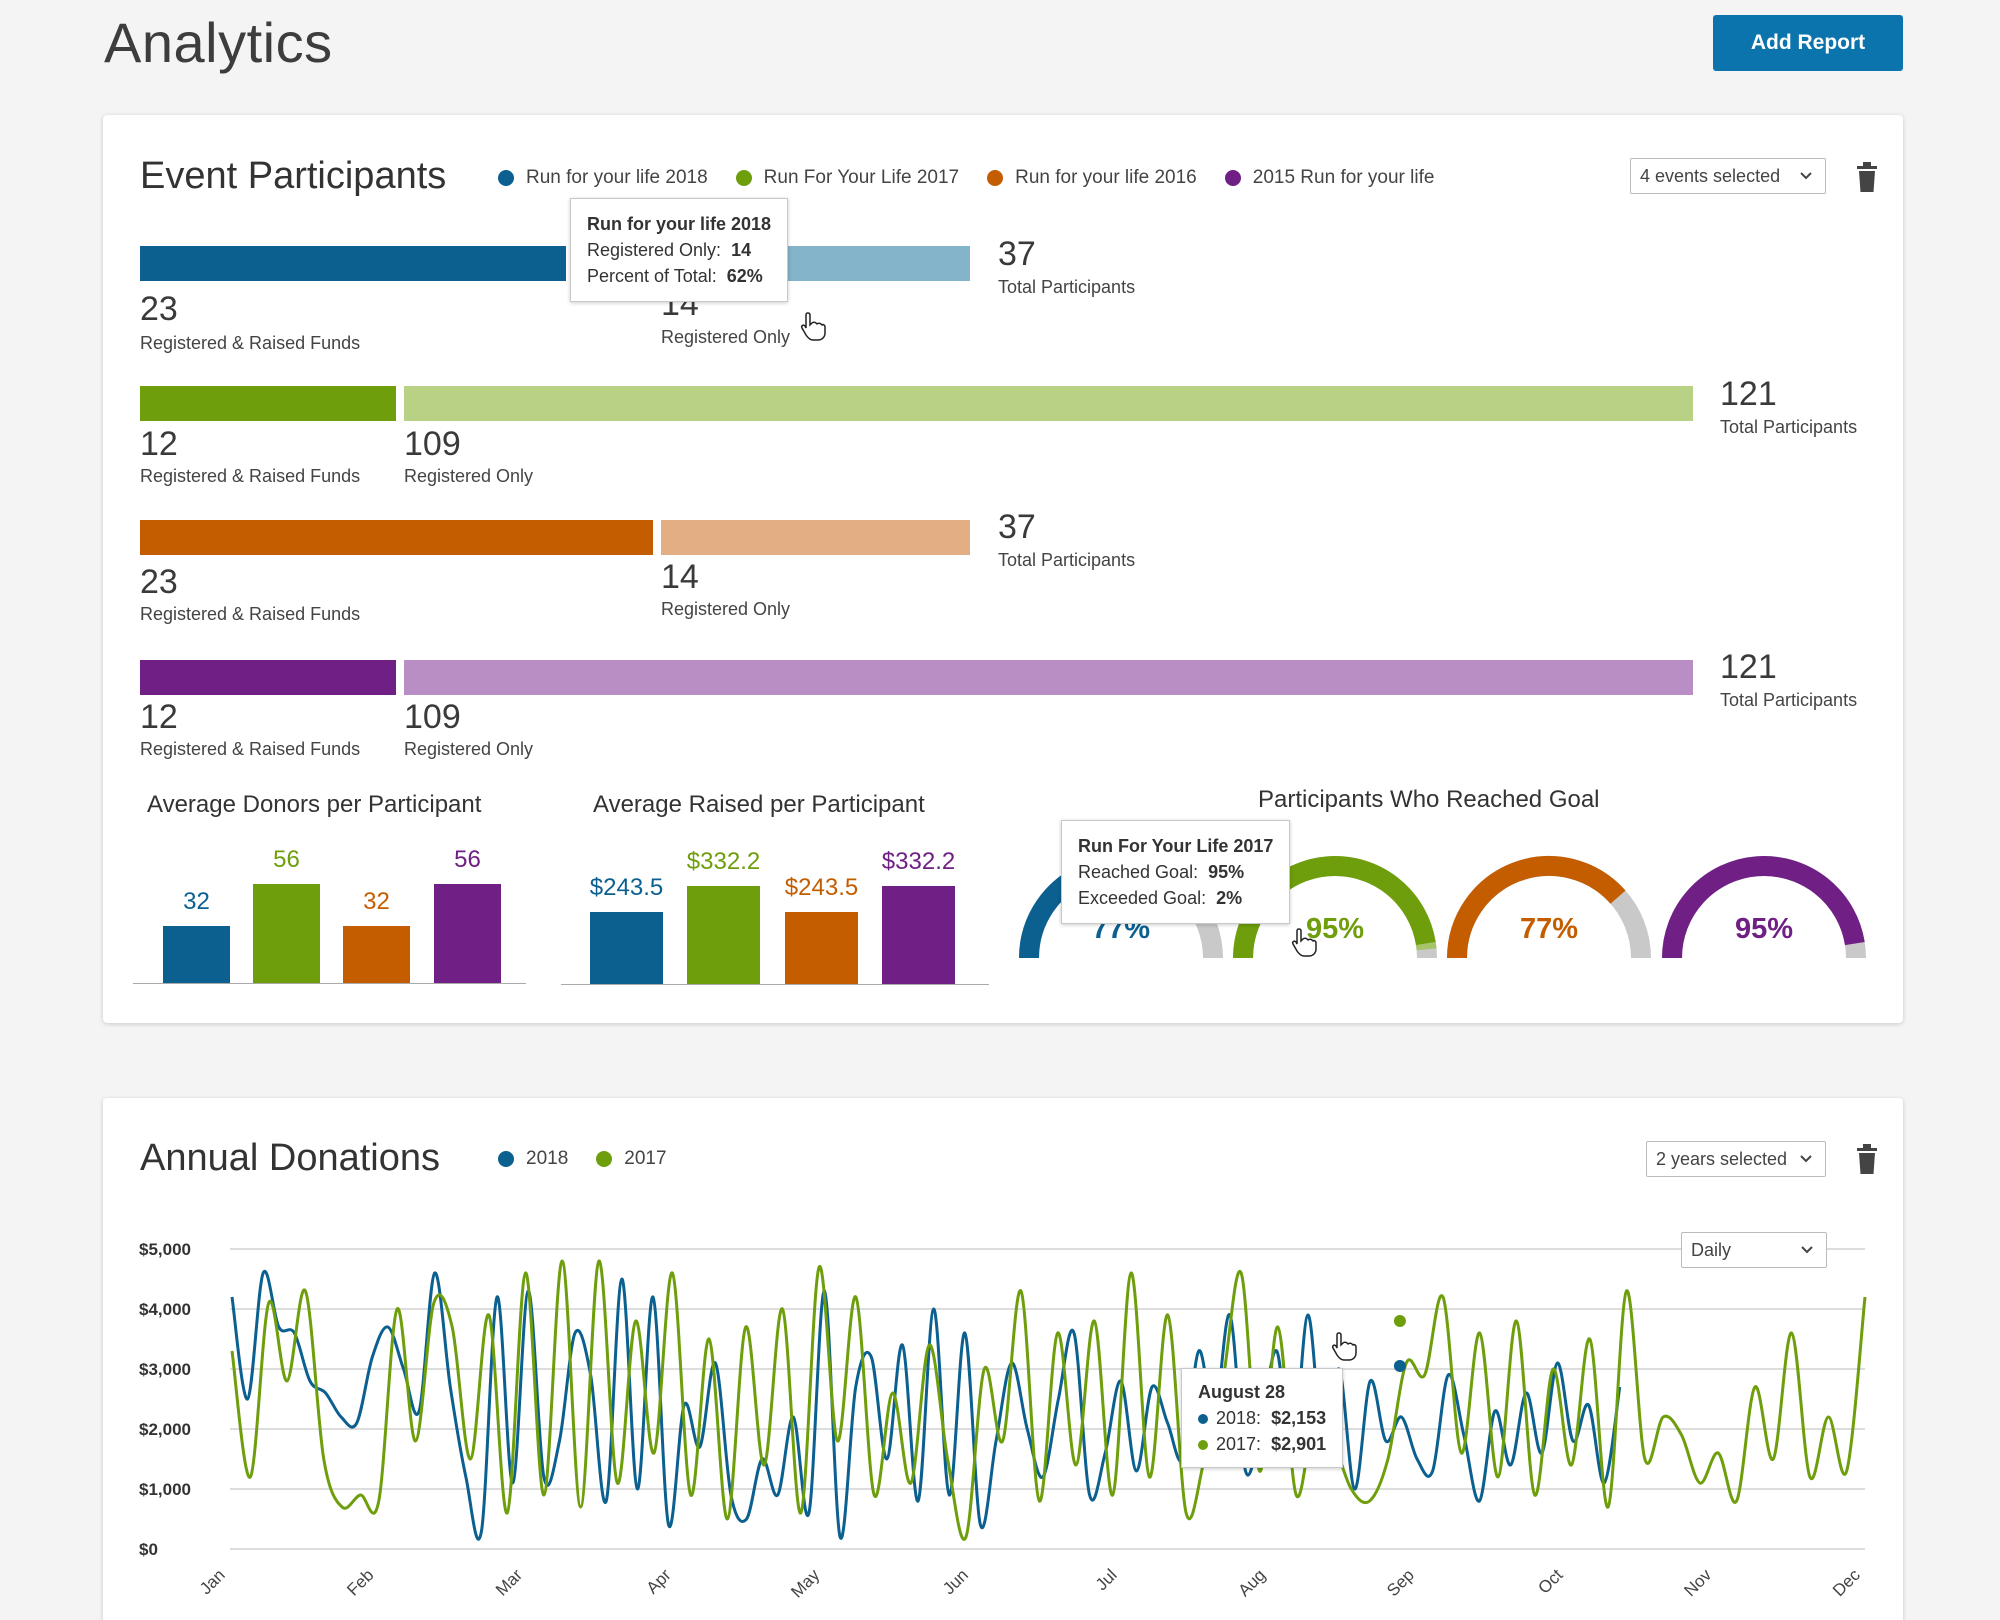  I want to click on row3-total-value: 37, so click(1017, 527).